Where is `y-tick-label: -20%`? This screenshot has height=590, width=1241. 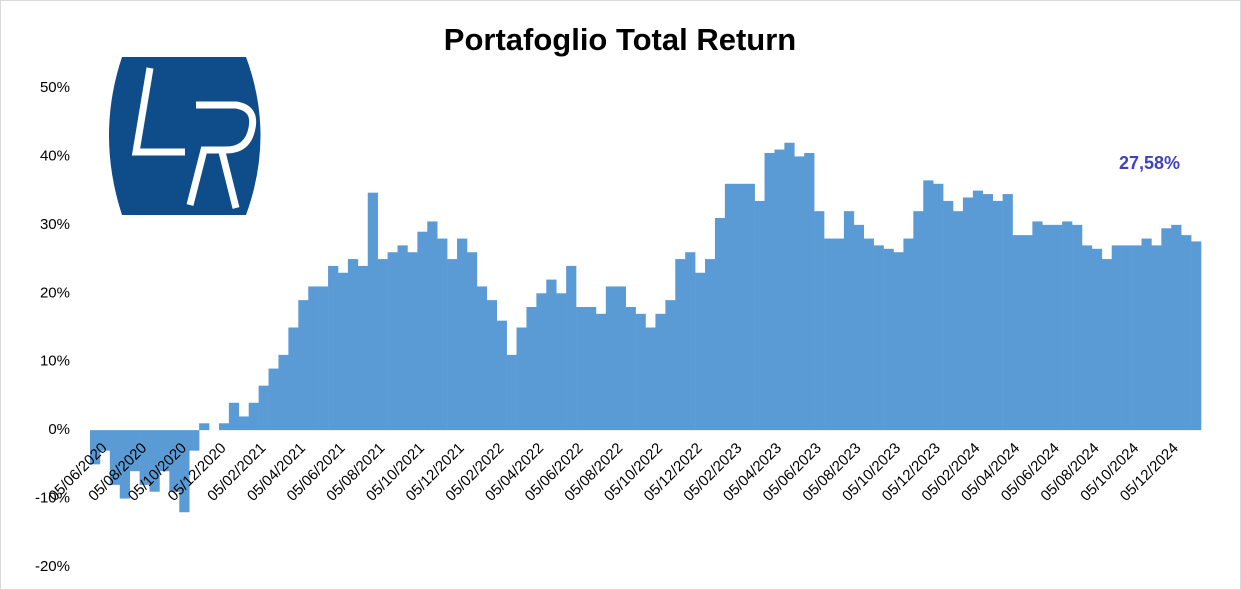
y-tick-label: -20% is located at coordinates (52, 566).